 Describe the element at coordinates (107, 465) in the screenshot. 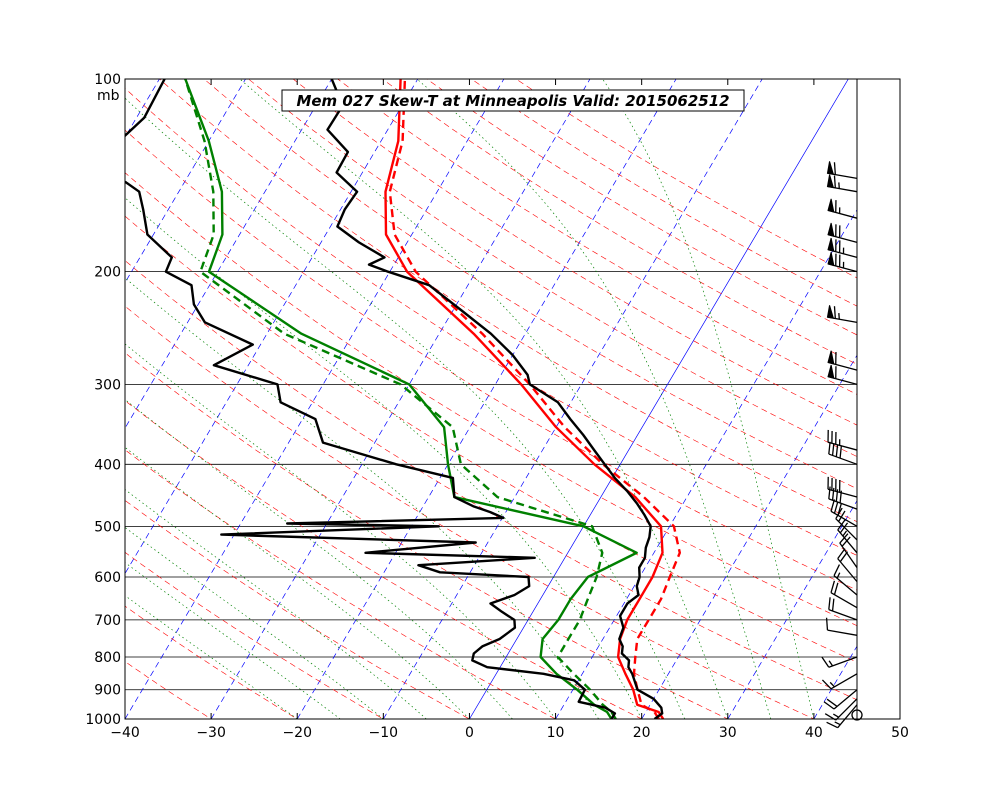

I see `y-tick-label: 400` at that location.